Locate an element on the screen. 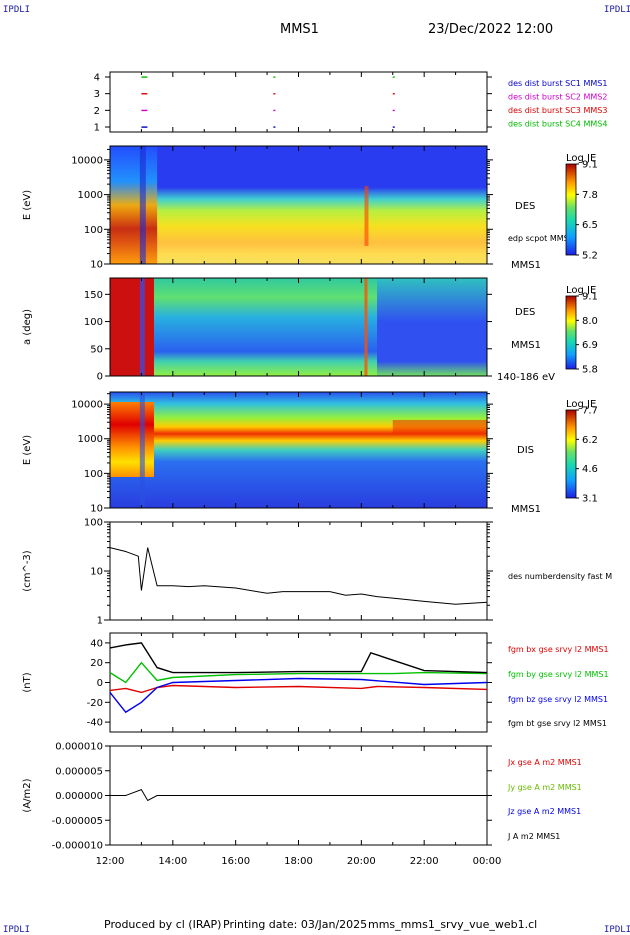 This screenshot has height=935, width=630. current-panel-series-line is located at coordinates (298, 795).